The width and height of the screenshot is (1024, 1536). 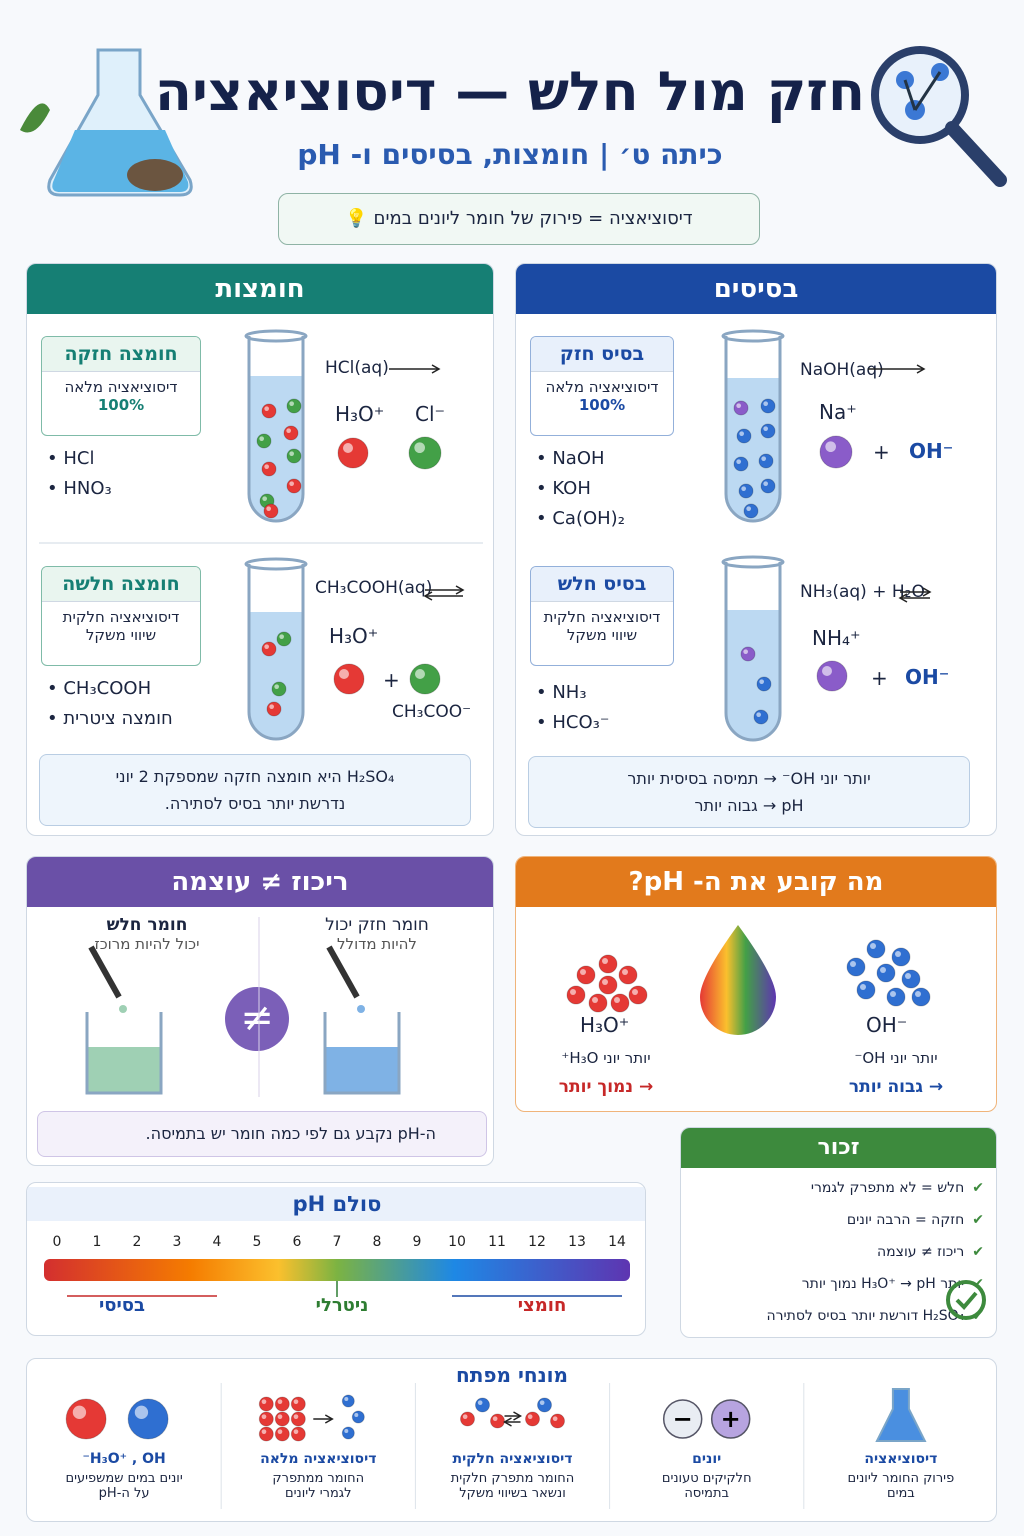 What do you see at coordinates (756, 882) in the screenshot?
I see `panel-title: מה קובע את ה- pH?` at bounding box center [756, 882].